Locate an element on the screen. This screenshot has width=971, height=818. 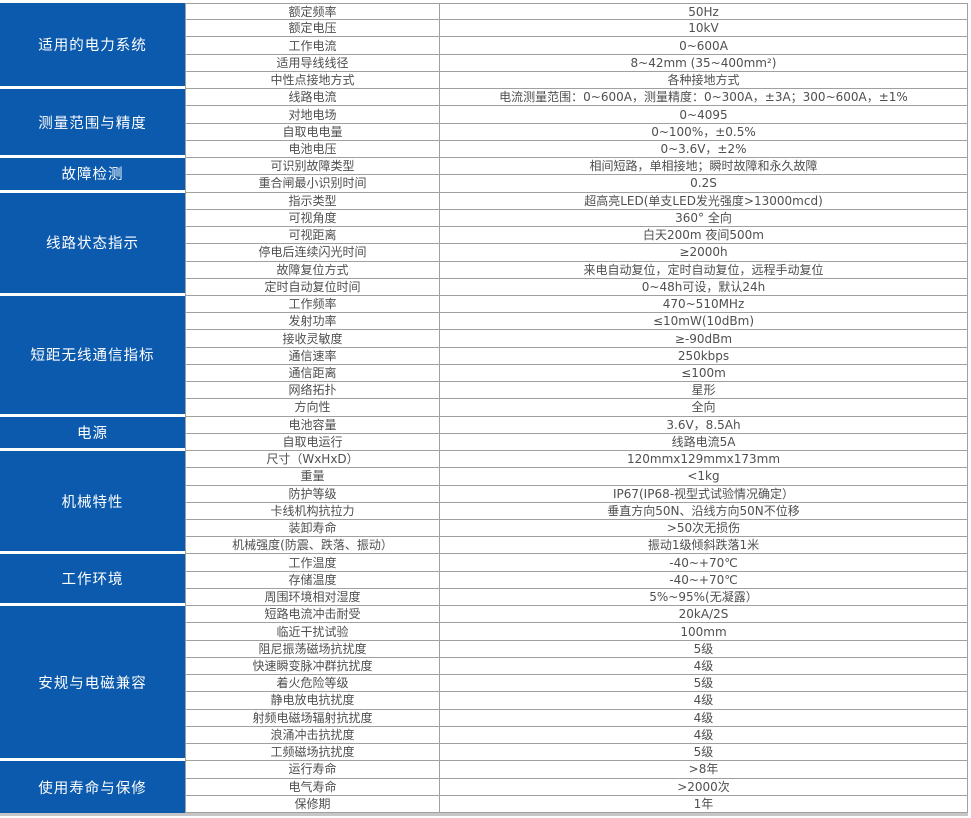
value-cell: >2000次 is located at coordinates (704, 787).